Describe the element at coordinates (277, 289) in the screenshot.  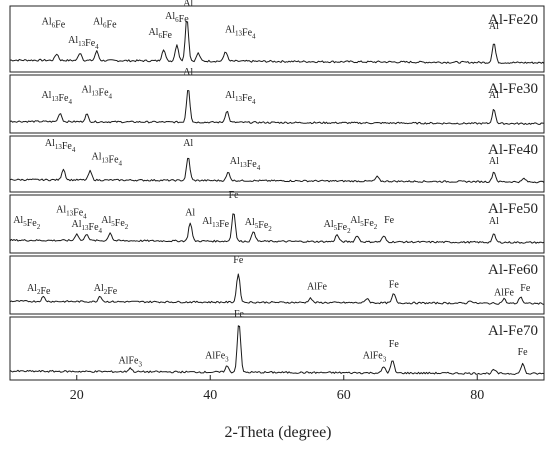
I see `trace-al-fe60` at that location.